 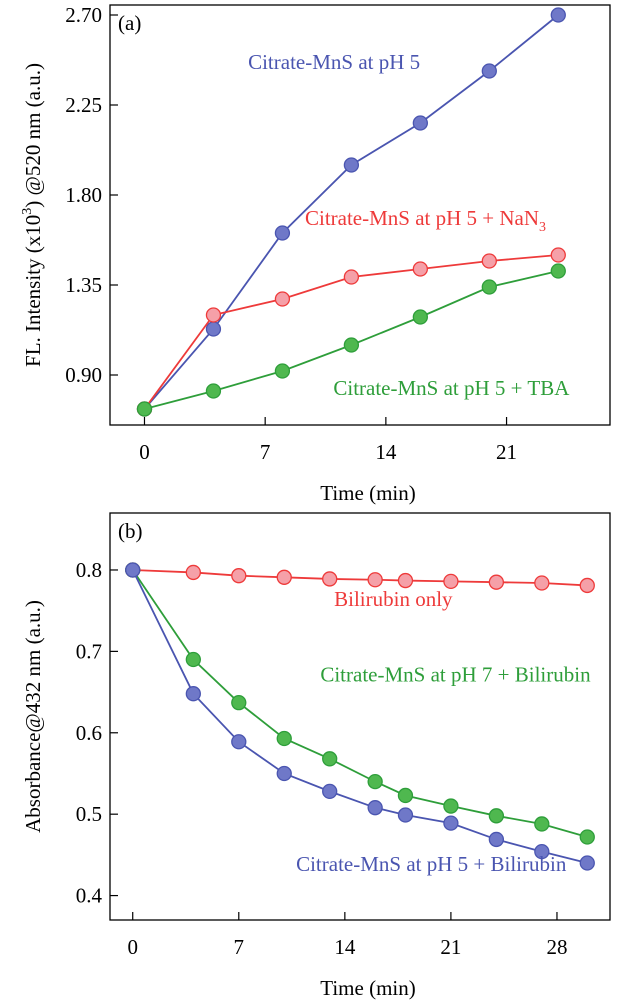 I want to click on series-2: Citrate-MnS at pH 5 + TBA, so click(x=353, y=340).